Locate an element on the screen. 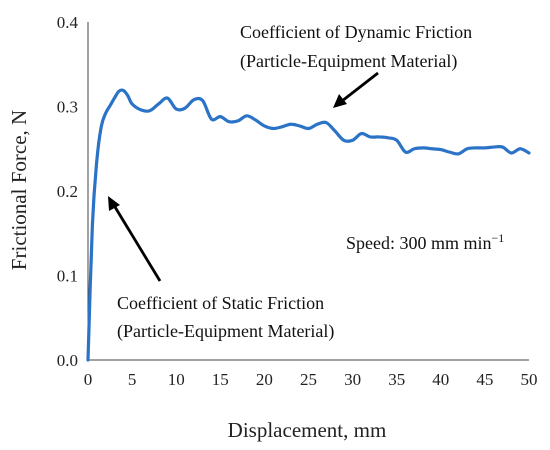 The width and height of the screenshot is (550, 450). speed-label: Speed: 300 mm min−1 is located at coordinates (425, 242).